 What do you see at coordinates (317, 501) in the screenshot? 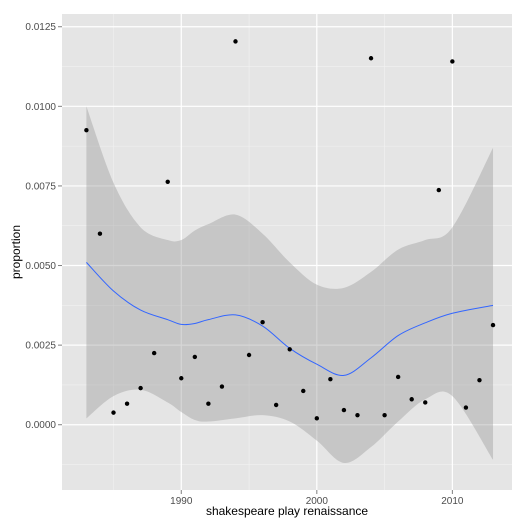
I see `x-tick-label: 2000` at bounding box center [317, 501].